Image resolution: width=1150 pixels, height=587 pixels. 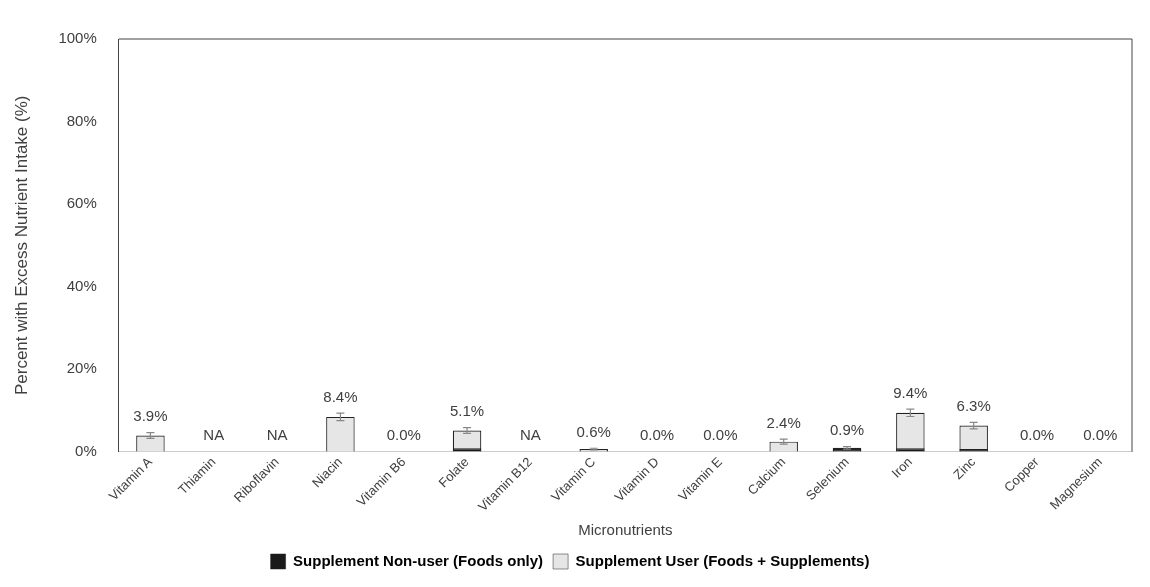 What do you see at coordinates (847, 430) in the screenshot?
I see `data-label: 0.9%` at bounding box center [847, 430].